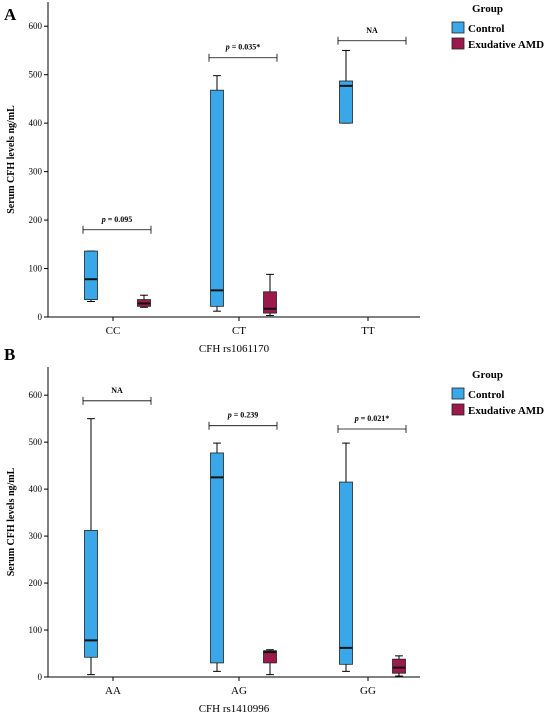  What do you see at coordinates (368, 691) in the screenshot?
I see `x-tick-label: GG` at bounding box center [368, 691].